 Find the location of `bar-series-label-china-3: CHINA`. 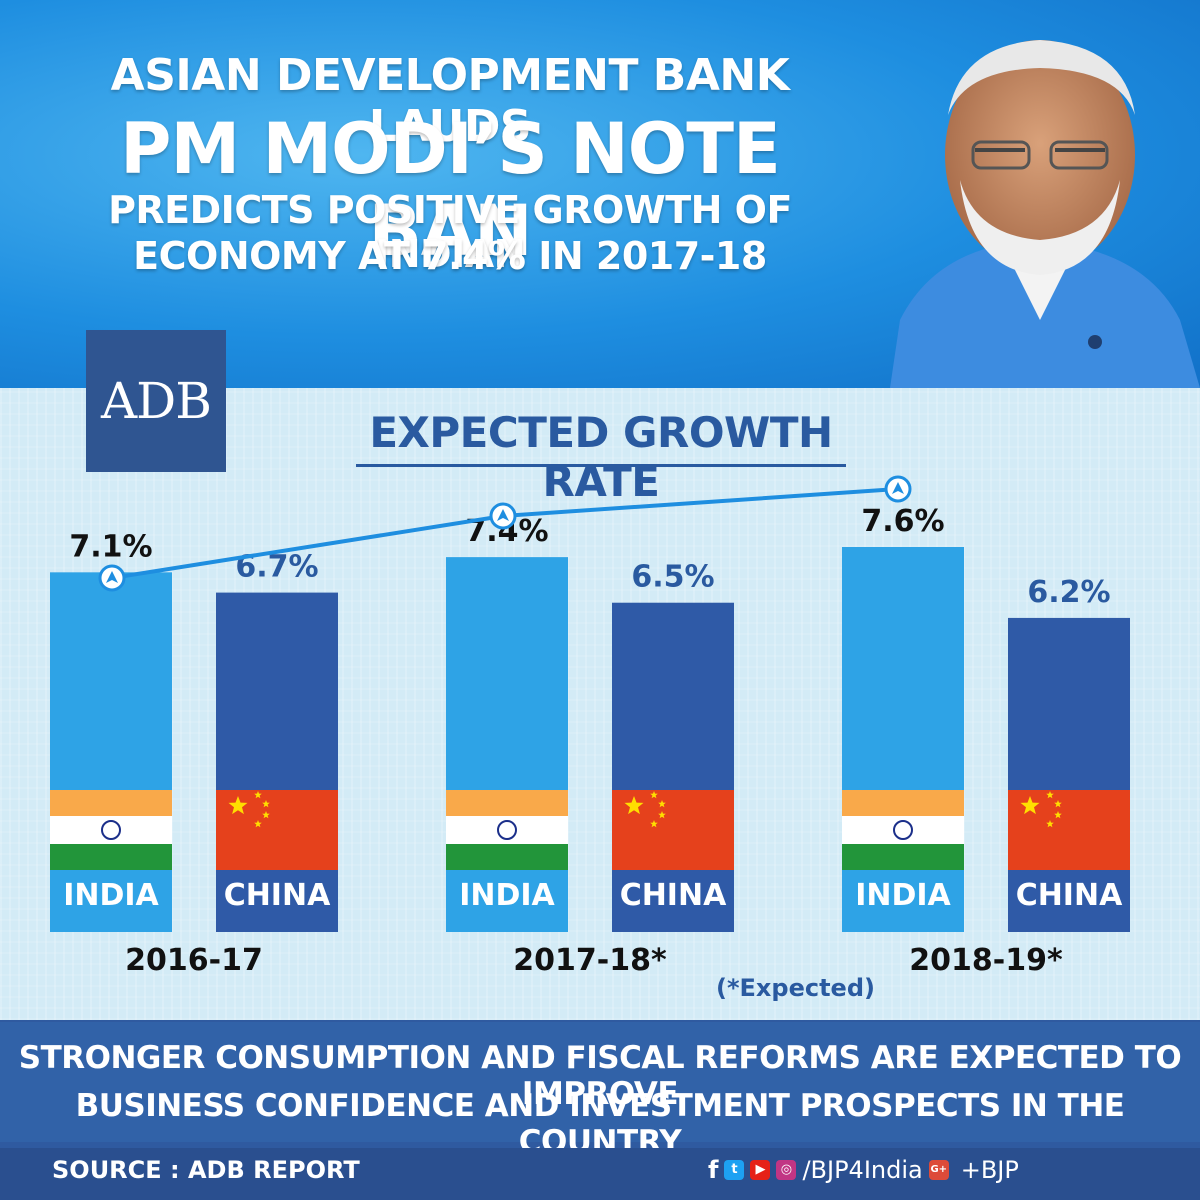

bar-series-label-china-3: CHINA is located at coordinates (1069, 895).